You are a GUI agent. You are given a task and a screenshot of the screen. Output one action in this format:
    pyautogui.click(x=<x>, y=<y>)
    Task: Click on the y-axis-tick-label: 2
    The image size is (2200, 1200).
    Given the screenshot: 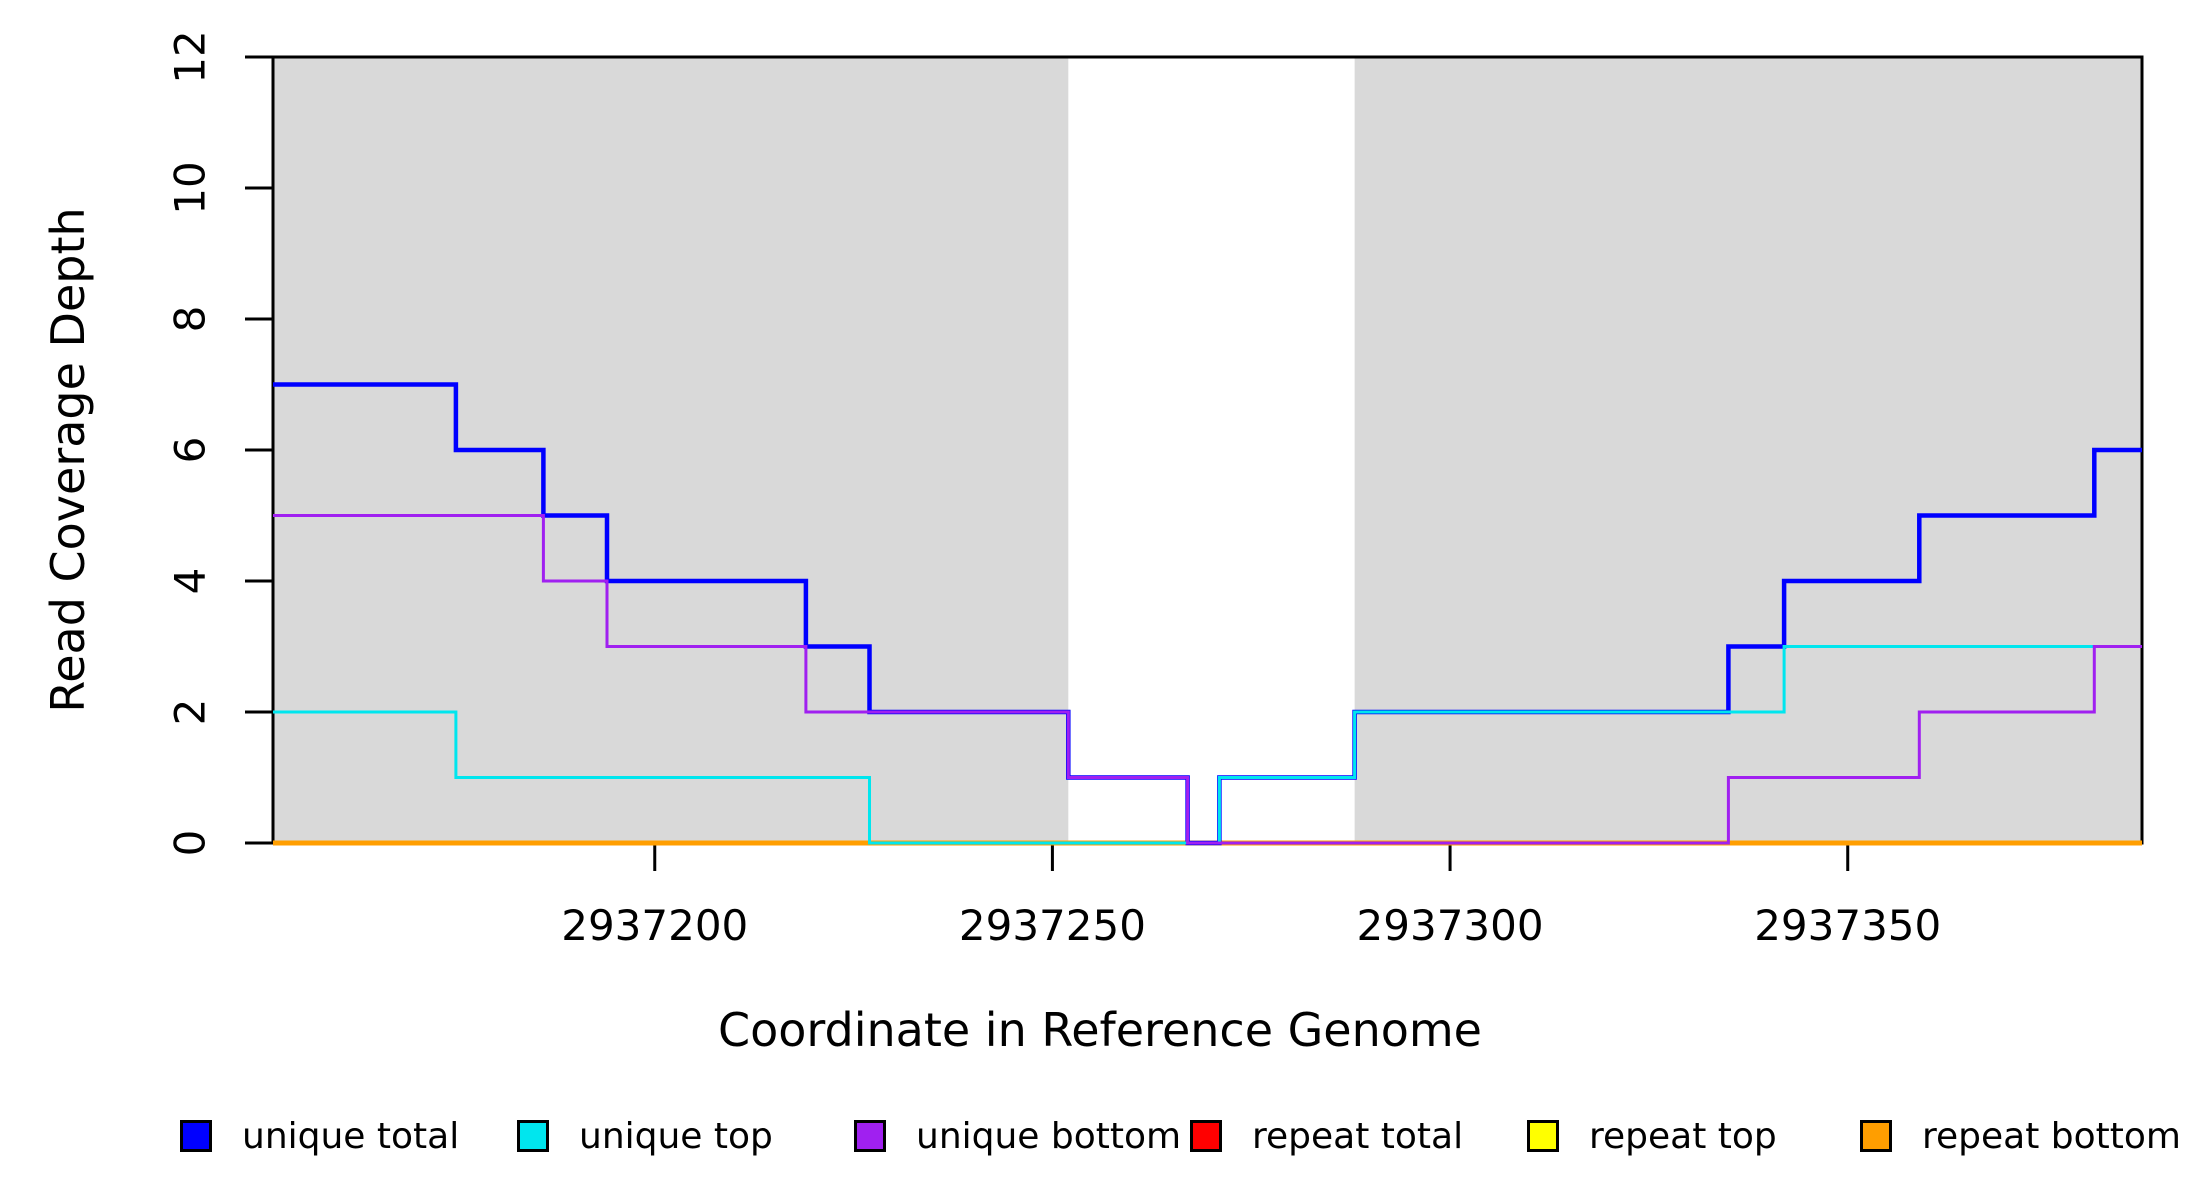 What is the action you would take?
    pyautogui.click(x=190, y=712)
    